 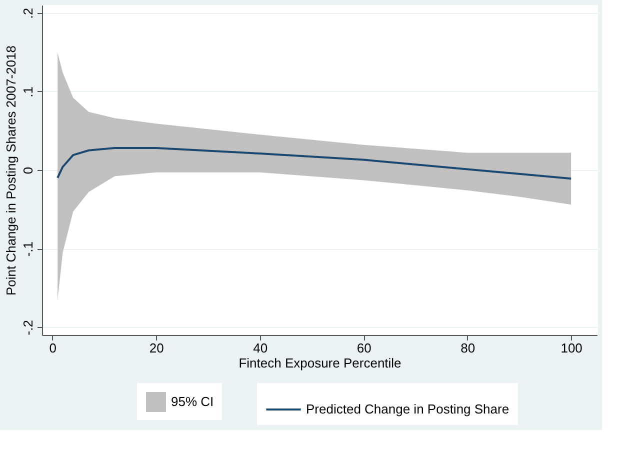 What do you see at coordinates (408, 409) in the screenshot?
I see `legend-label: Predicted Change in Posting Share` at bounding box center [408, 409].